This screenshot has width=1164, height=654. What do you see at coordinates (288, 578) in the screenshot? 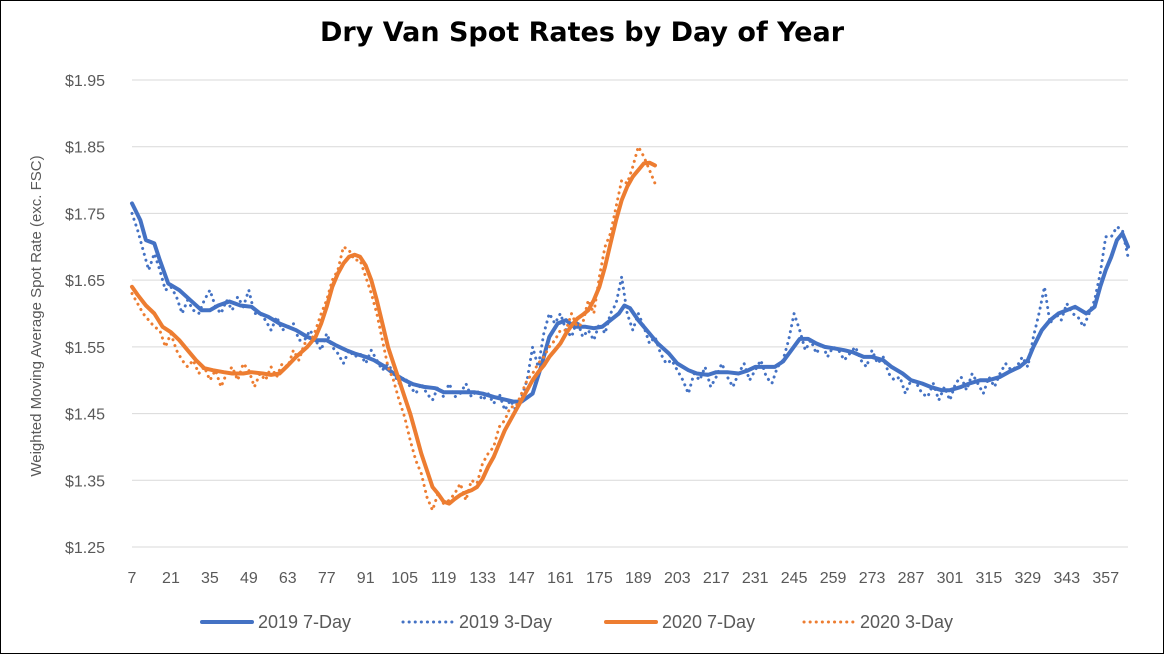
I see `x-tick-label: 63` at bounding box center [288, 578].